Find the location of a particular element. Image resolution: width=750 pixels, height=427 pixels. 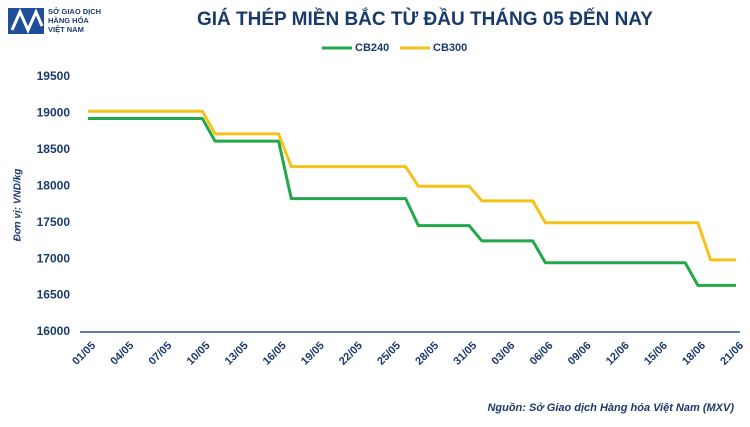

y-tick-label: 19500 is located at coordinates (54, 76).